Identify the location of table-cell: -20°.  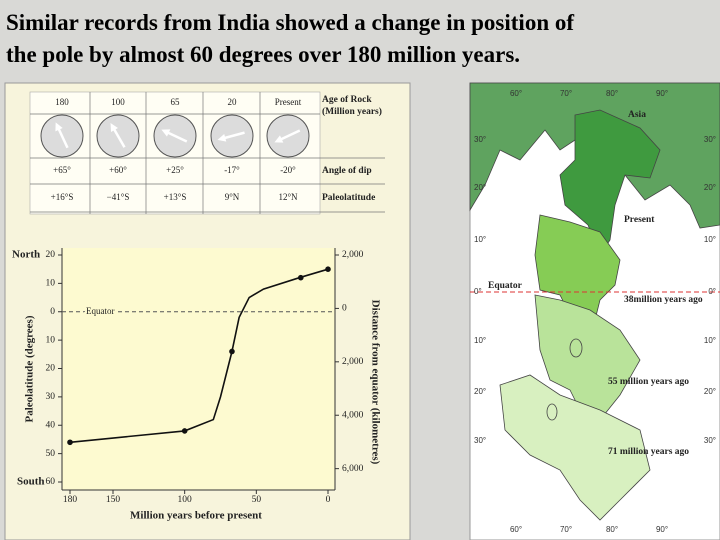
(288, 170).